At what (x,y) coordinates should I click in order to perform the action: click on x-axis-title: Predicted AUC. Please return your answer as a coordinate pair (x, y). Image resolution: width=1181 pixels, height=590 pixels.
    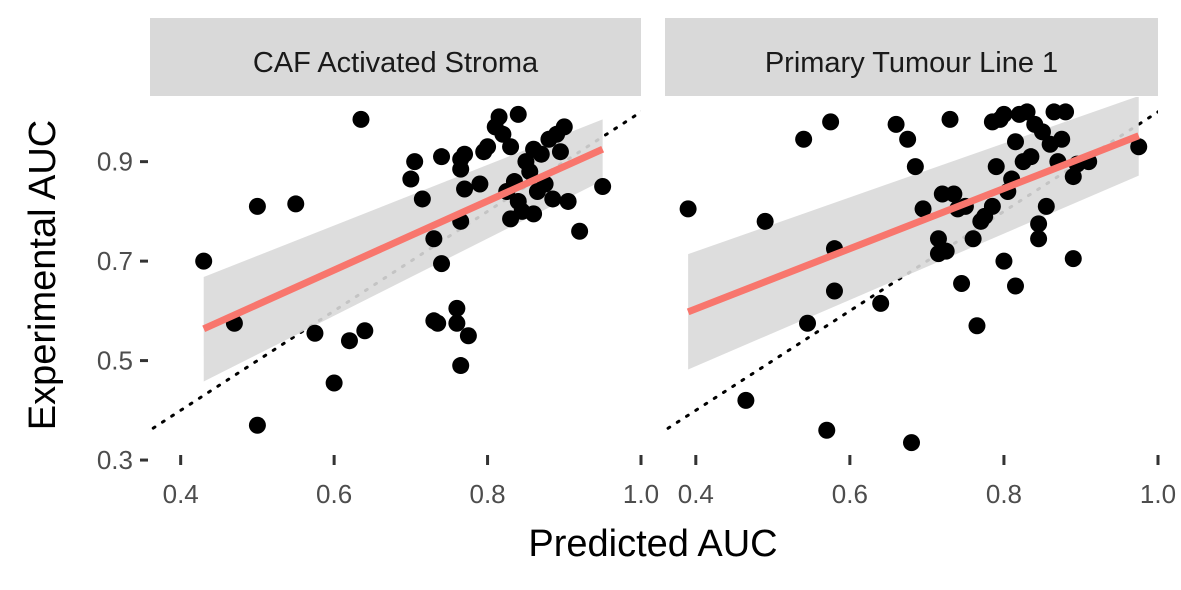
    Looking at the image, I should click on (652, 544).